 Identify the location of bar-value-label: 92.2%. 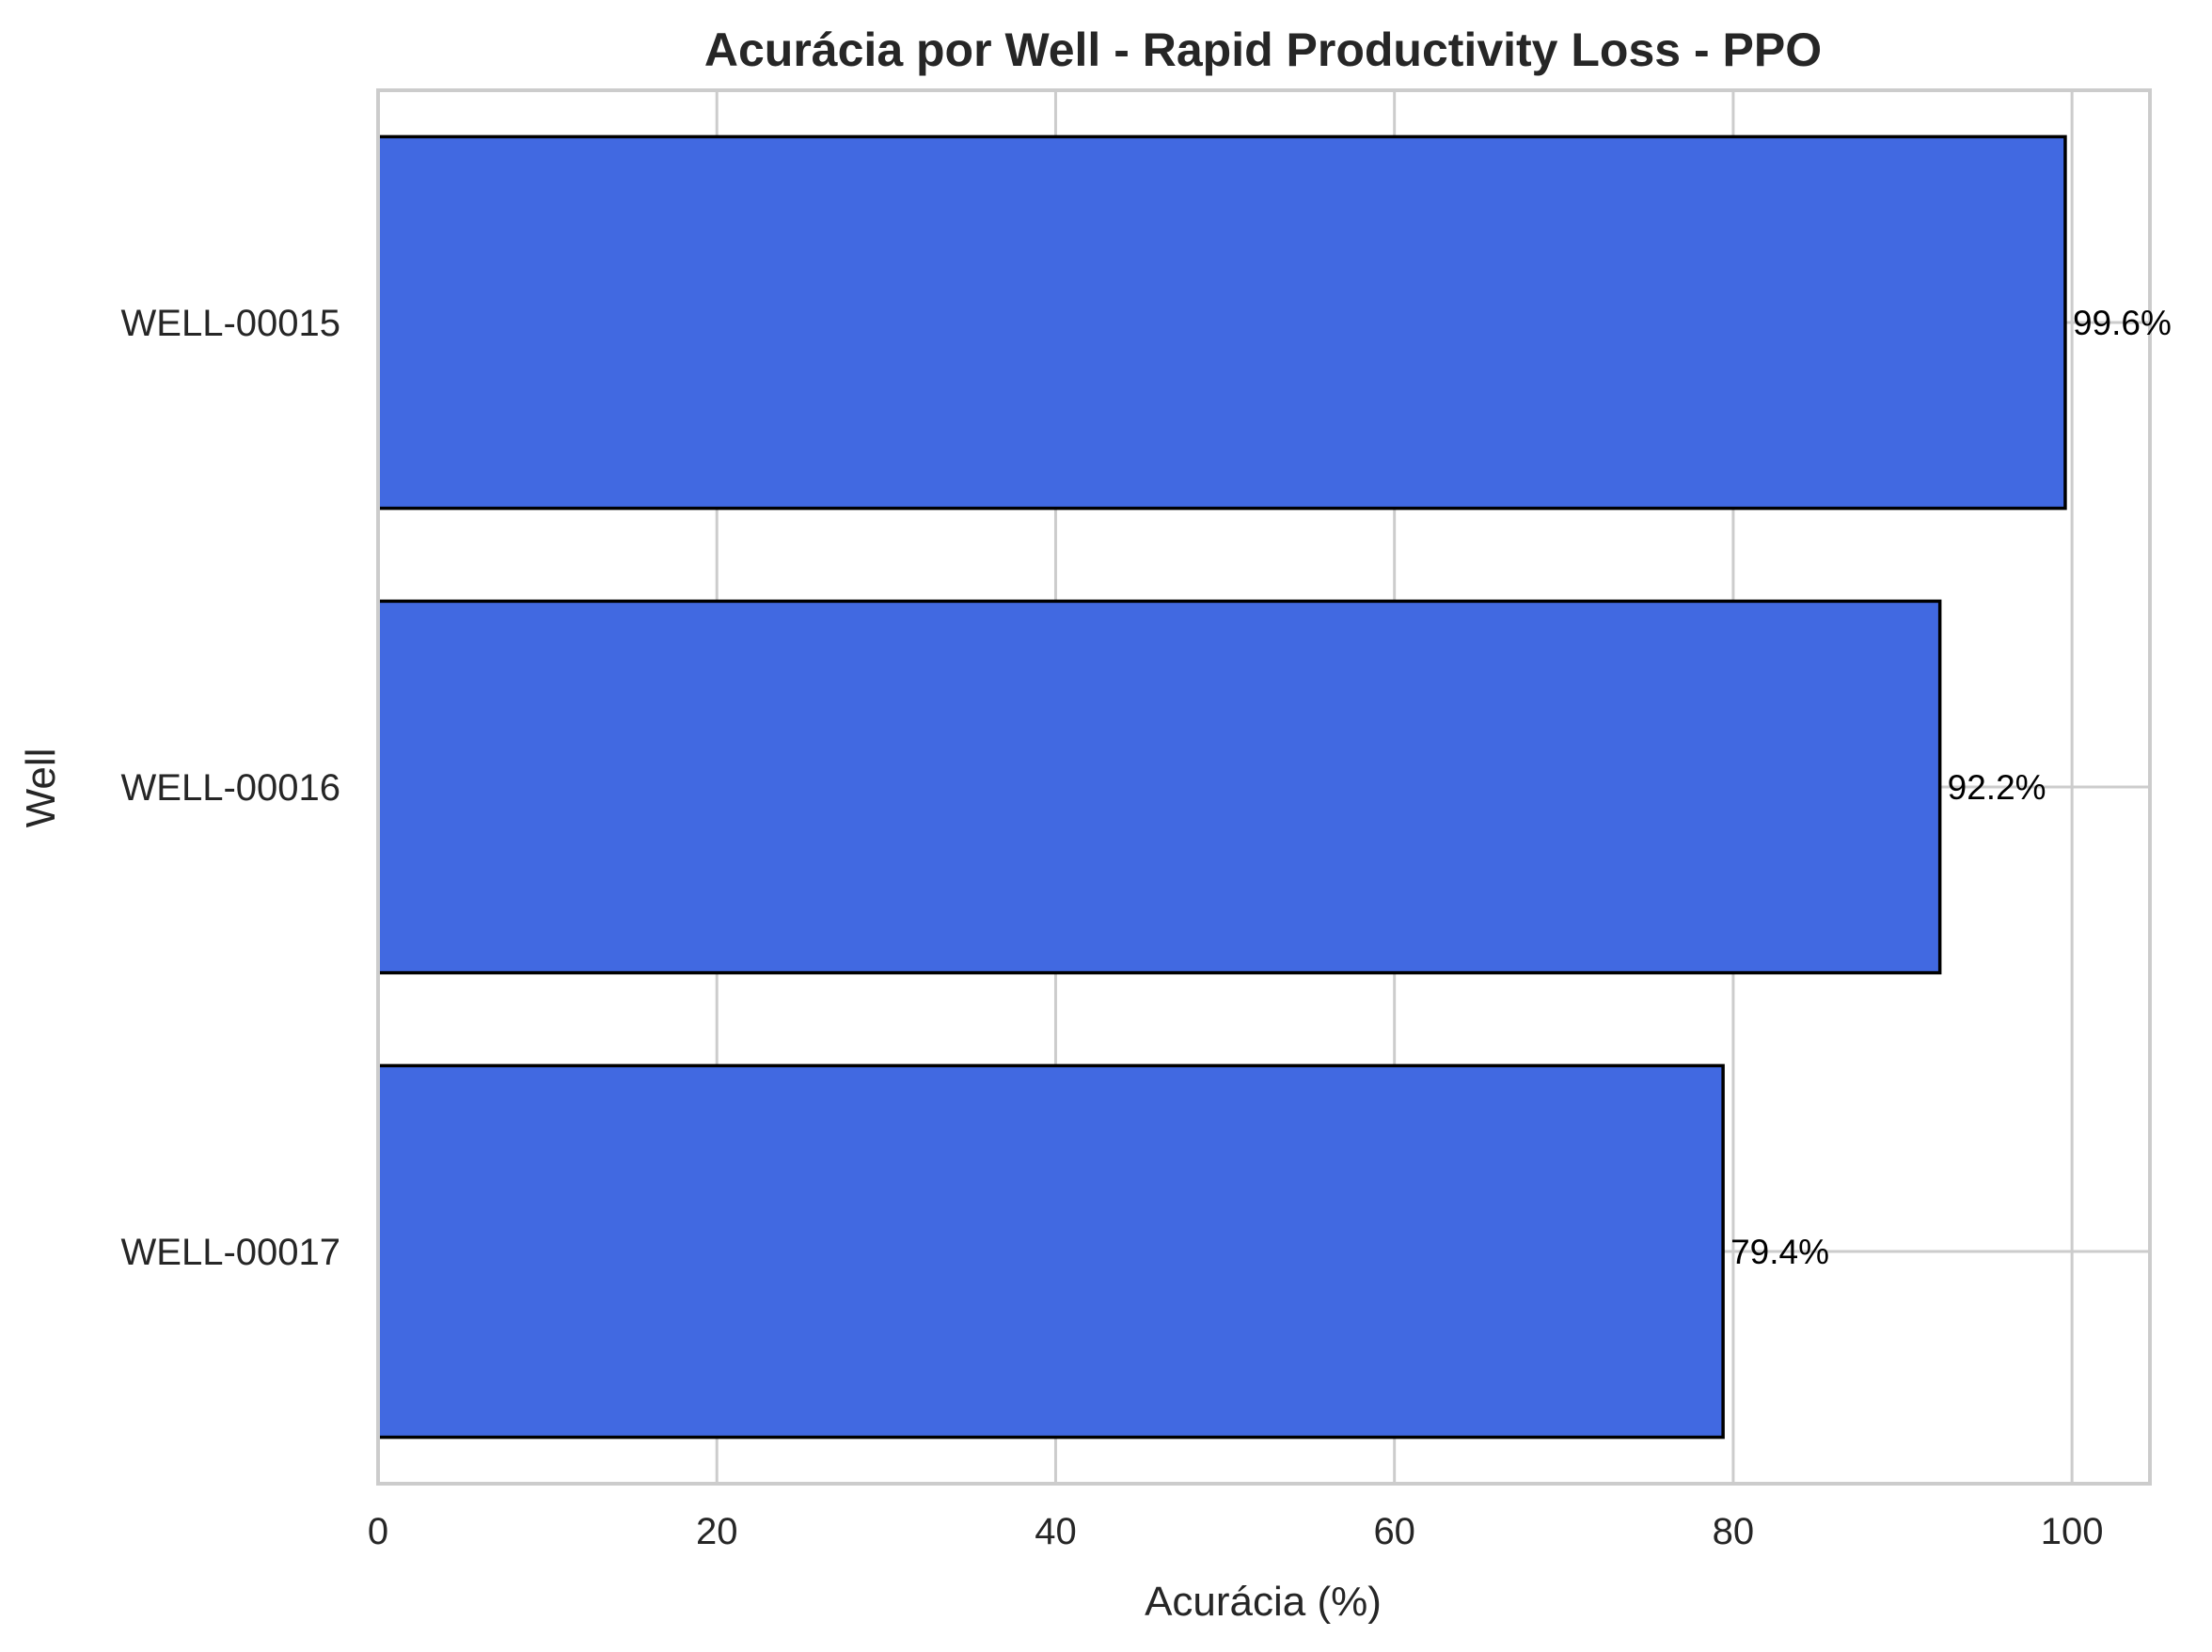
(1997, 788).